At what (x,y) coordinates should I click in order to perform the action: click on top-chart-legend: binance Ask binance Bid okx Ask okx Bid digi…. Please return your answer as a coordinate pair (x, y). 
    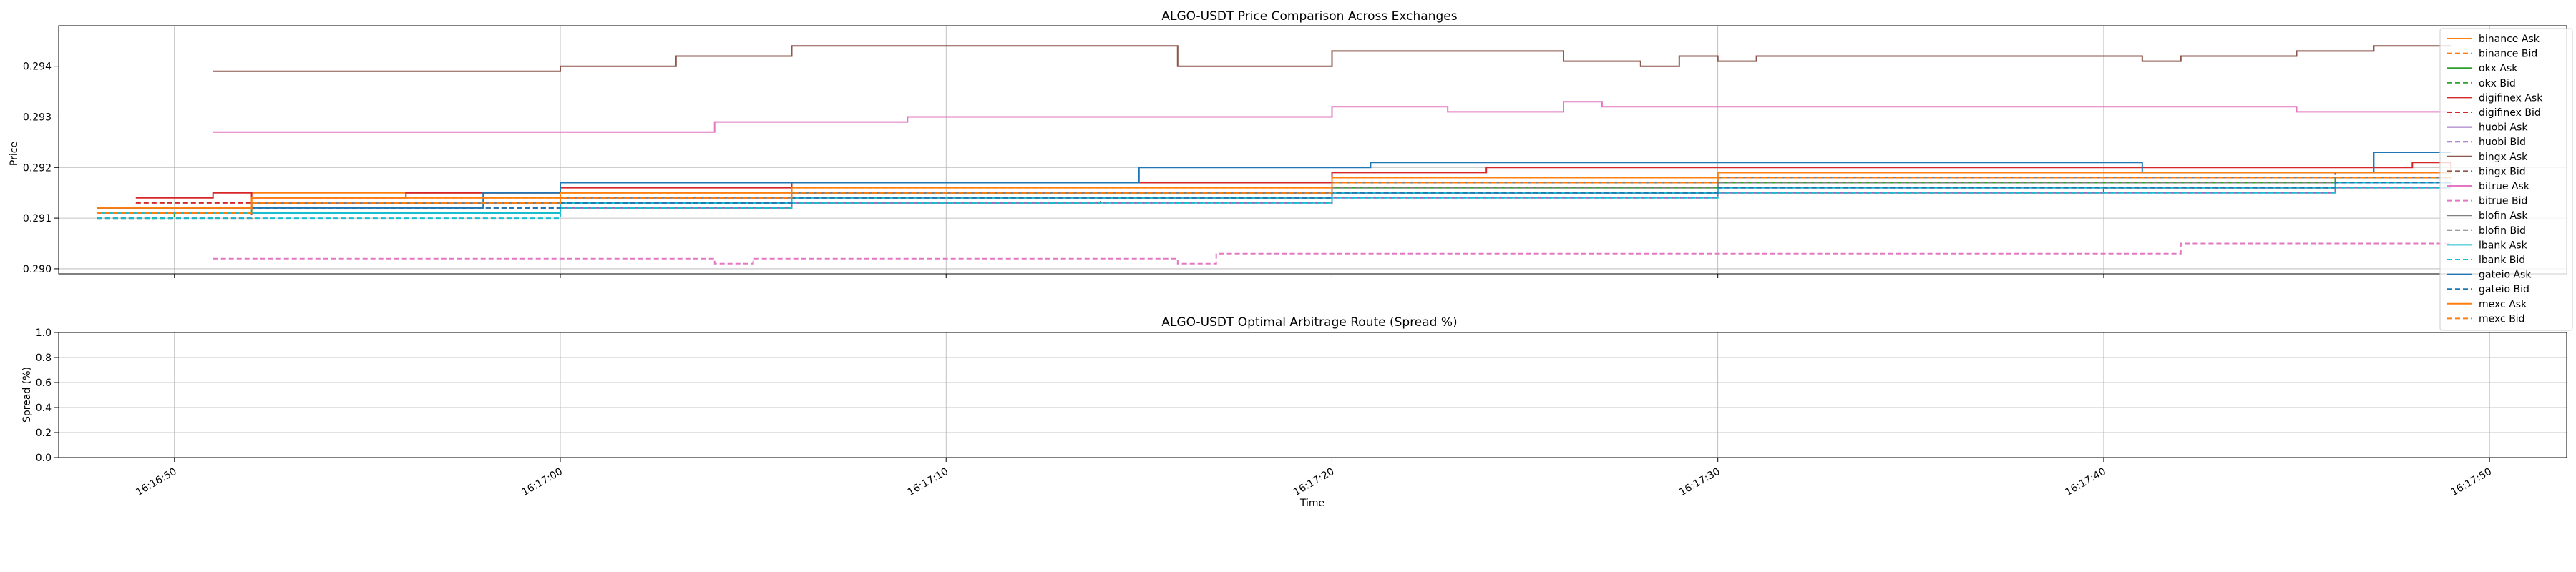
    Looking at the image, I should click on (2506, 179).